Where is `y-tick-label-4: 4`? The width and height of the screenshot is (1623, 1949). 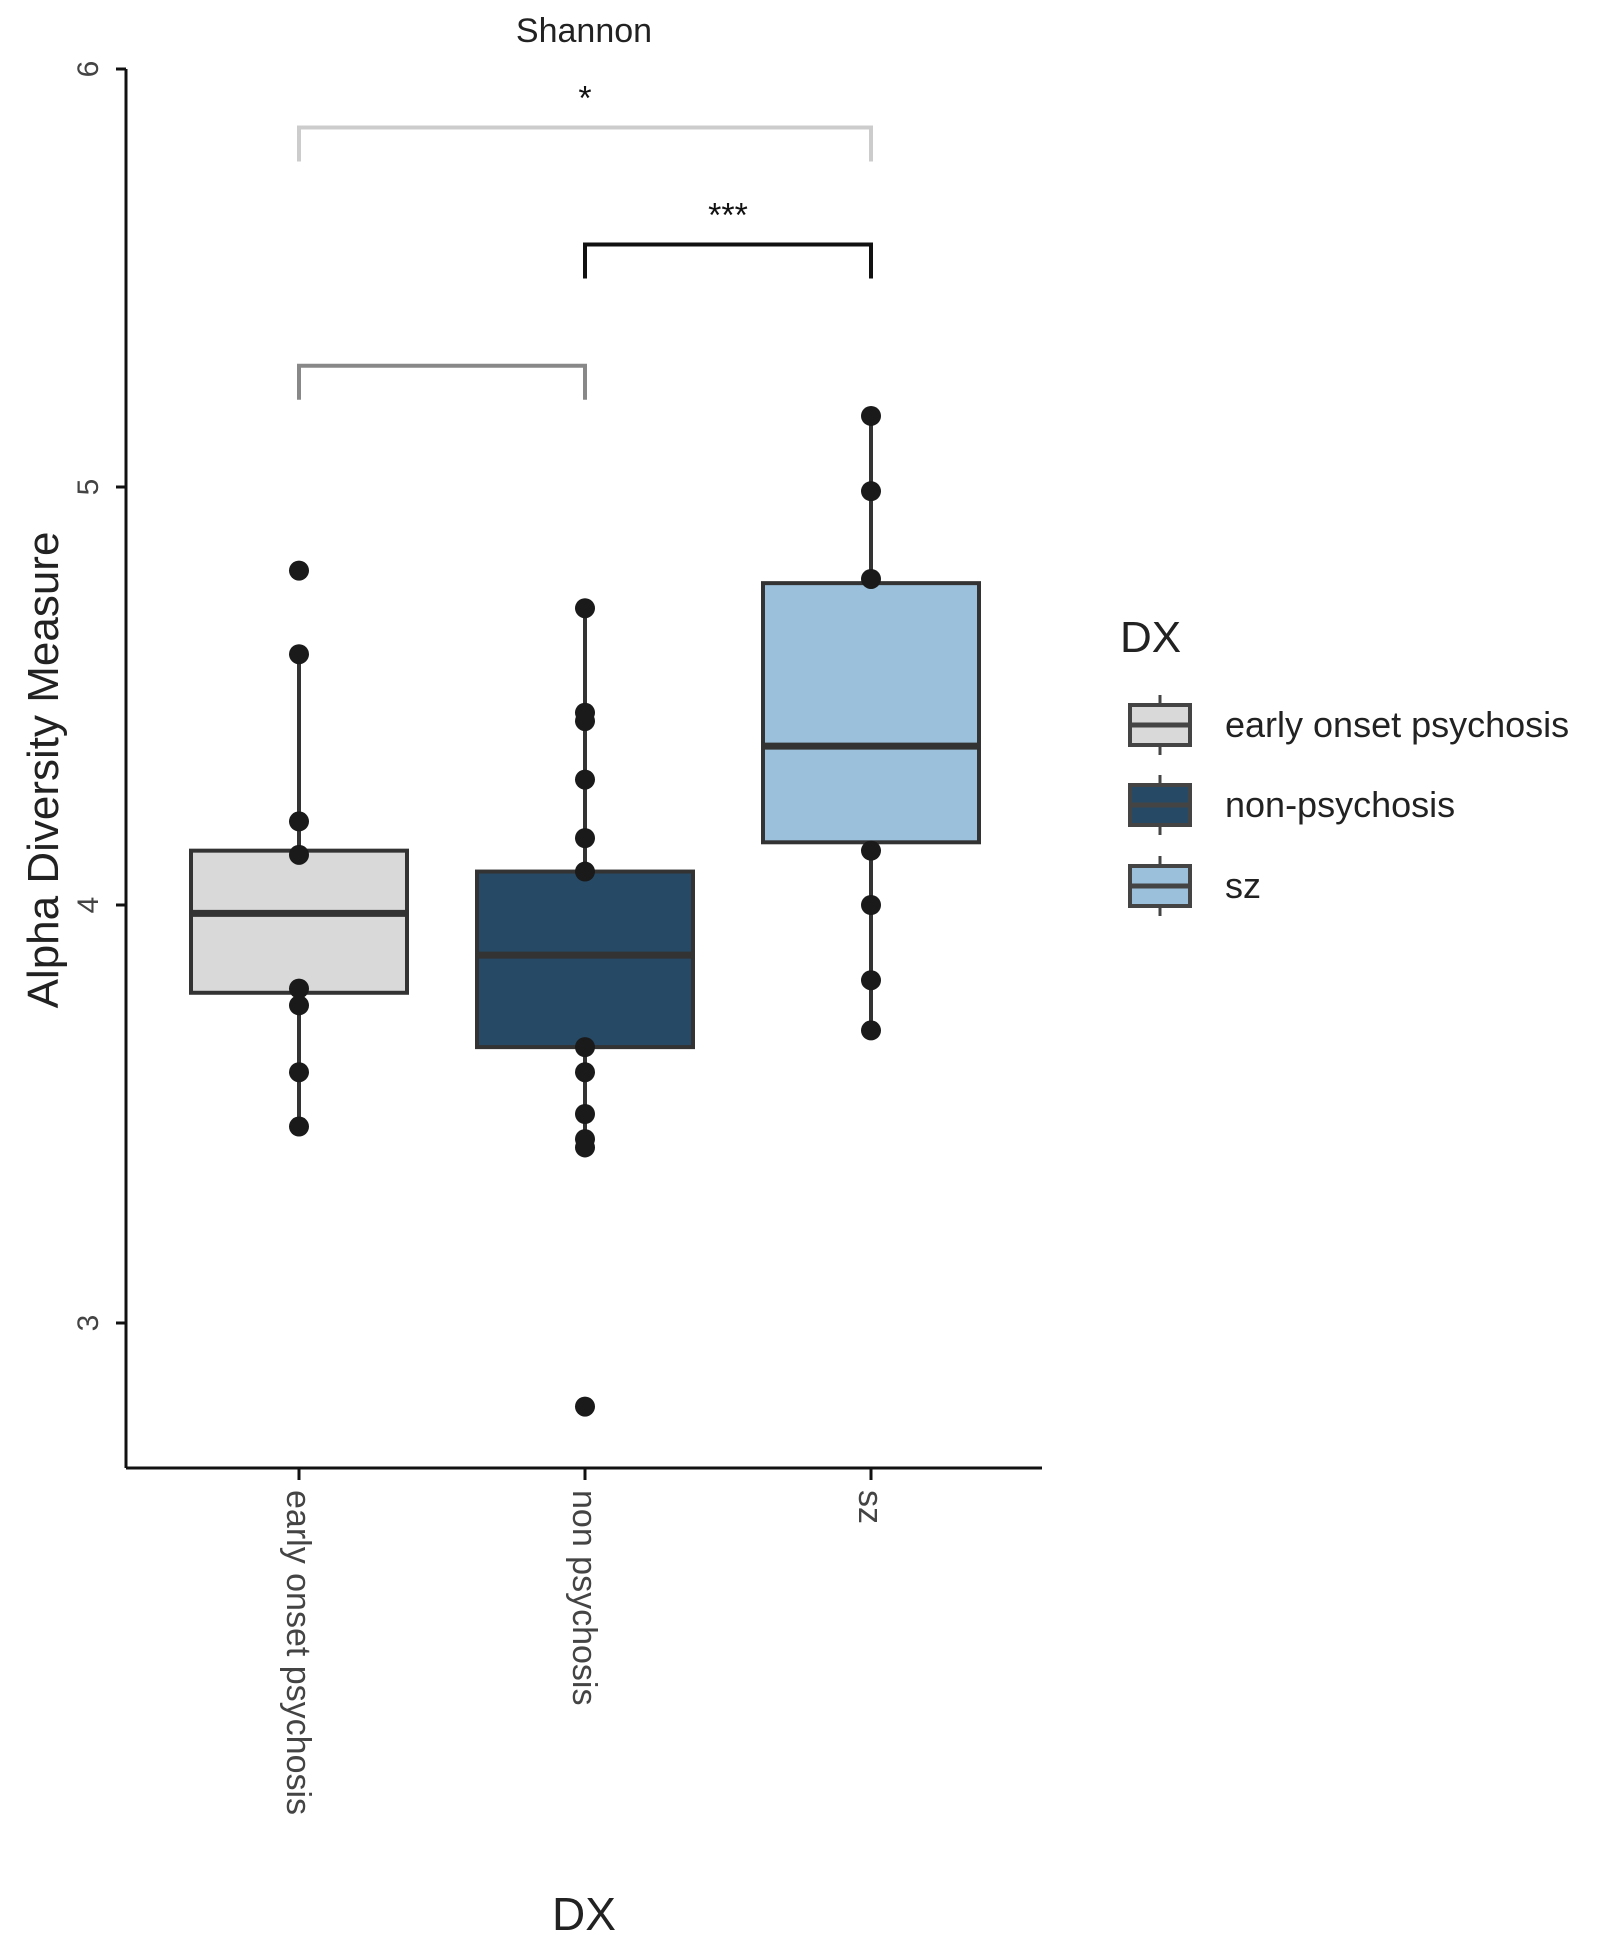
y-tick-label-4: 4 is located at coordinates (88, 905).